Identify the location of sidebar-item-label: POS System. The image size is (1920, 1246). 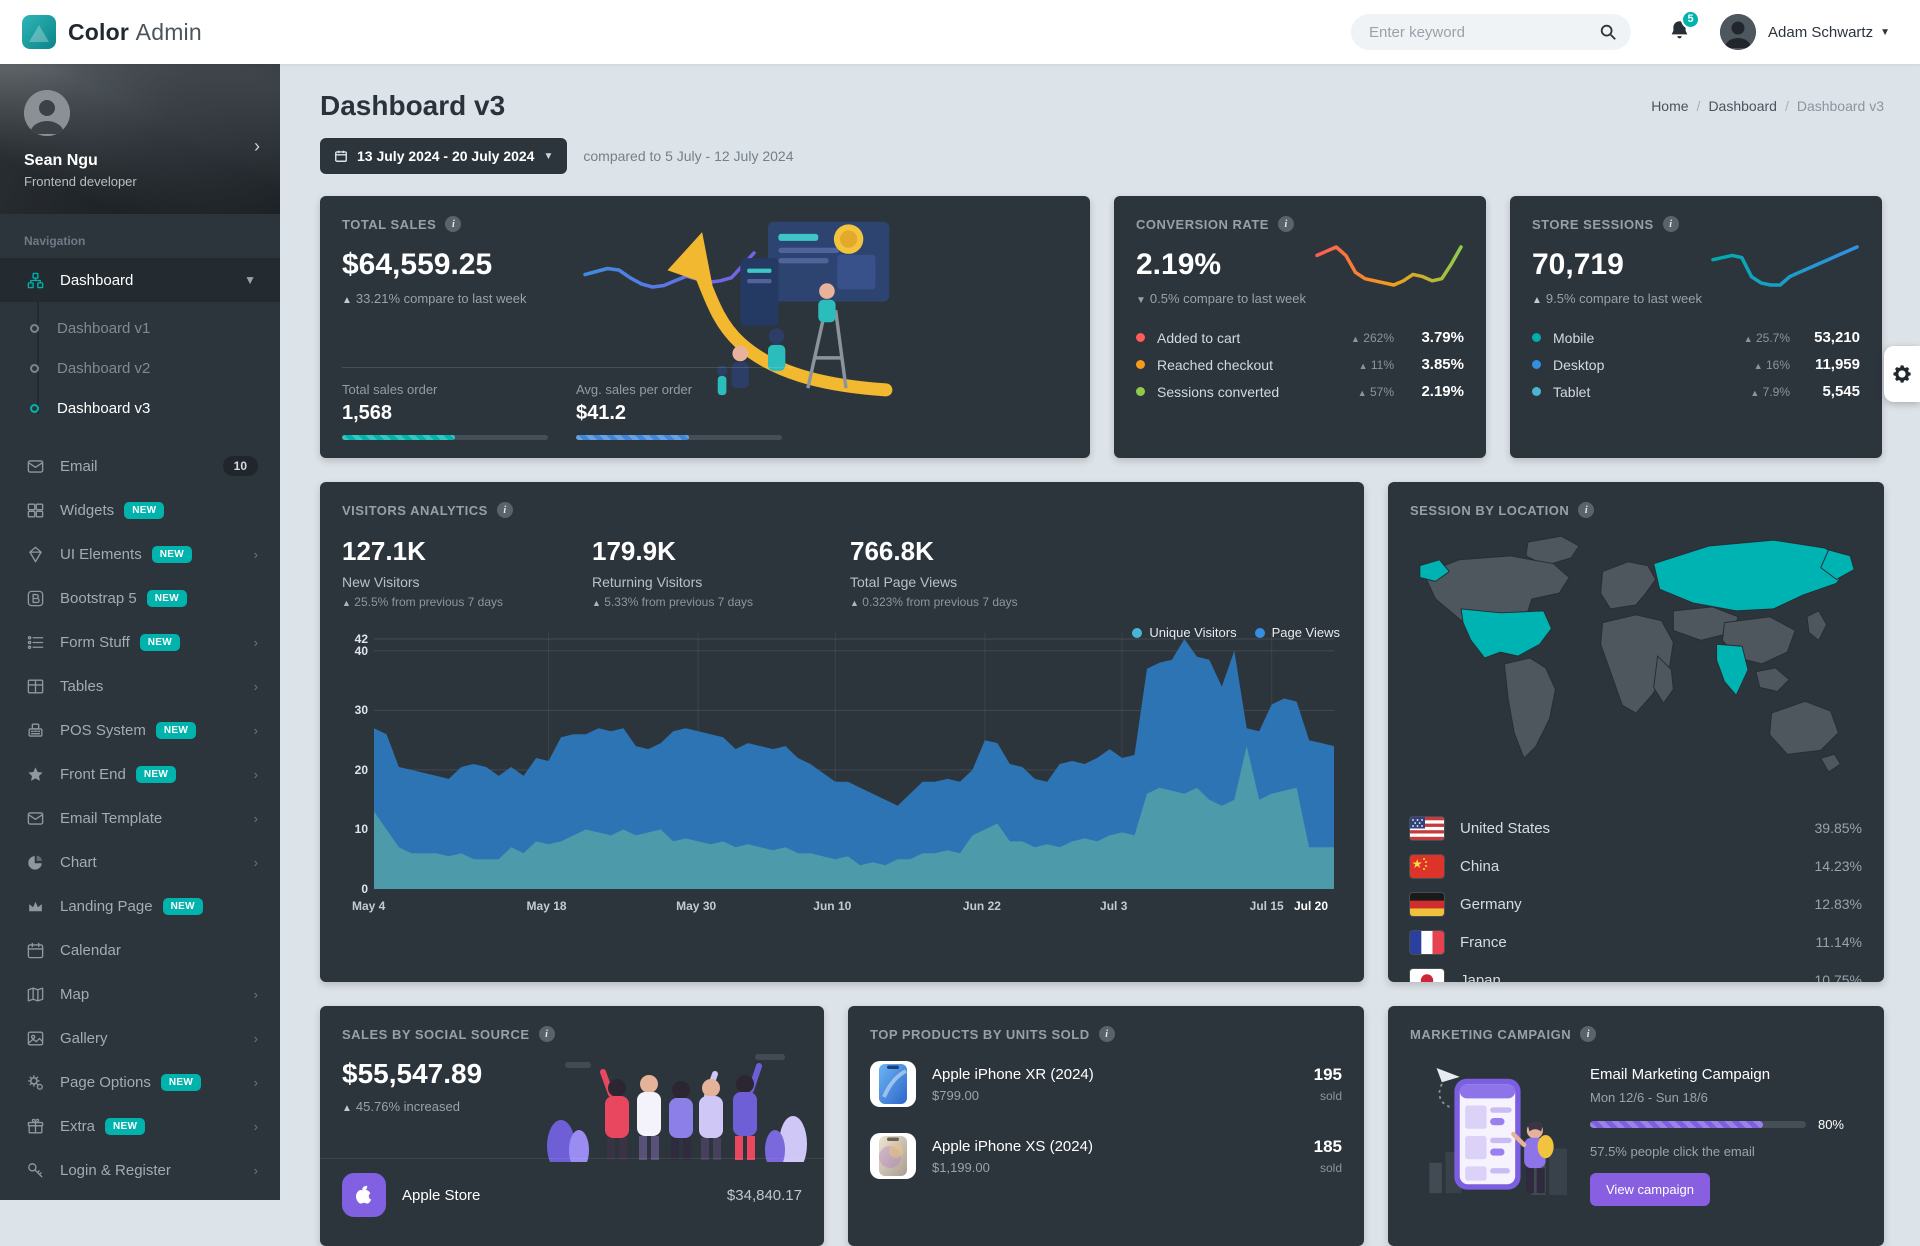
(103, 730).